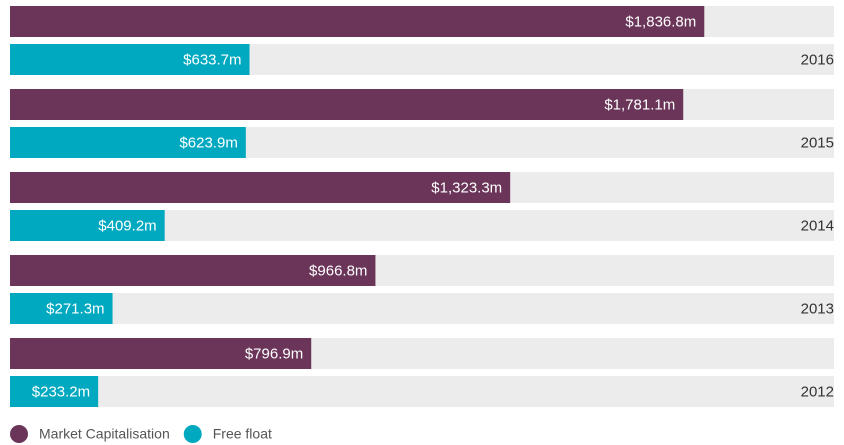 The height and width of the screenshot is (445, 844). I want to click on value-label: $1,323.3m, so click(466, 187).